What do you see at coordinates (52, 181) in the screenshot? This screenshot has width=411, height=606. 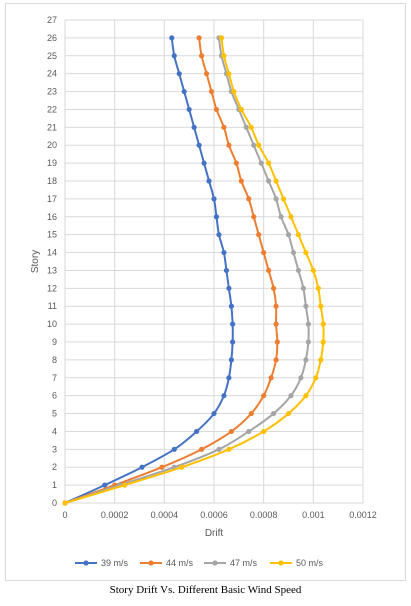 I see `y-tick-label: 18` at bounding box center [52, 181].